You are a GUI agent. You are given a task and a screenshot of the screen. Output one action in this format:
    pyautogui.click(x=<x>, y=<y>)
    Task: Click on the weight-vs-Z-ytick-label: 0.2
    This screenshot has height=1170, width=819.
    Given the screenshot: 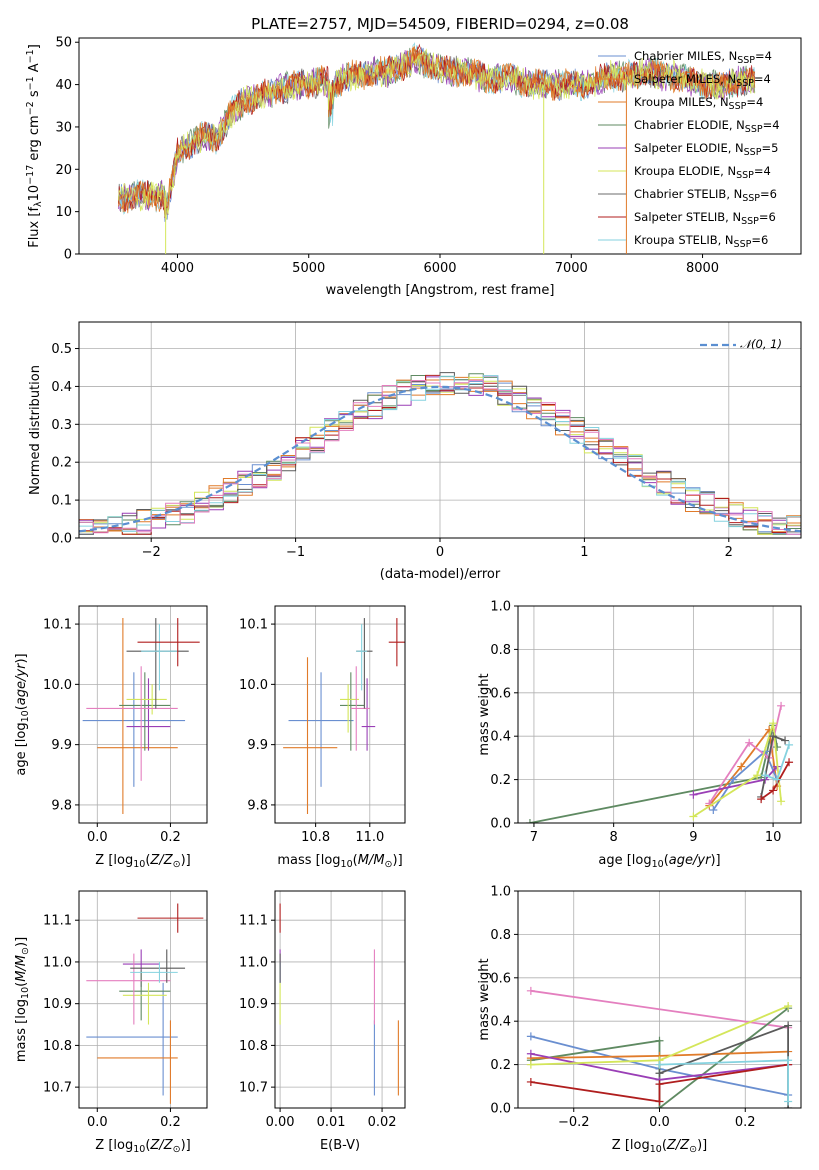 What is the action you would take?
    pyautogui.click(x=500, y=1065)
    